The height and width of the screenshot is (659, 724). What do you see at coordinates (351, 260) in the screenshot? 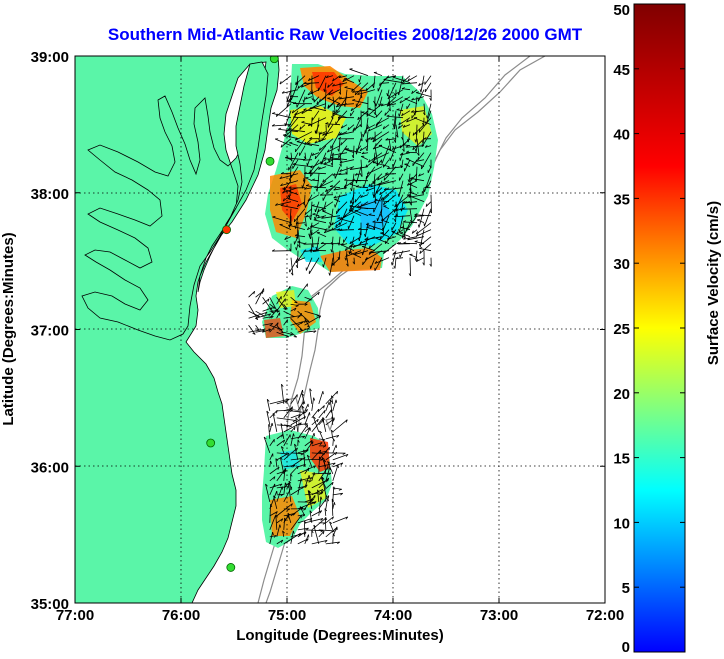
I see `north-speed-orange-south` at bounding box center [351, 260].